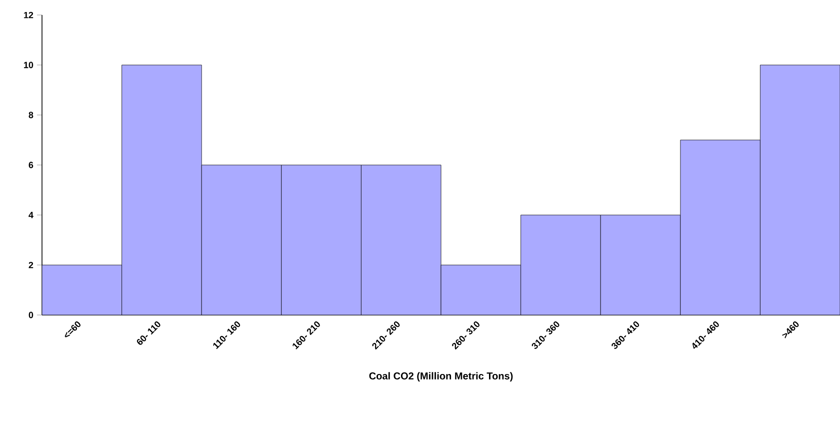 The image size is (840, 429). I want to click on y-tick-label: 0, so click(31, 315).